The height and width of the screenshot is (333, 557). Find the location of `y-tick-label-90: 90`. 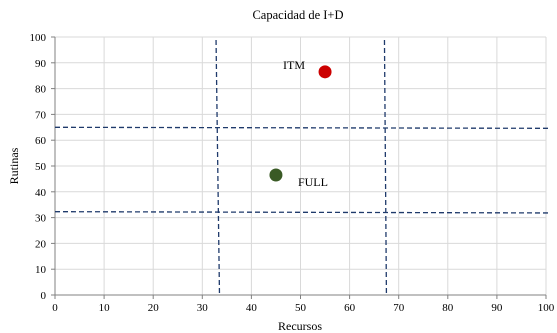

y-tick-label-90: 90 is located at coordinates (41, 64).